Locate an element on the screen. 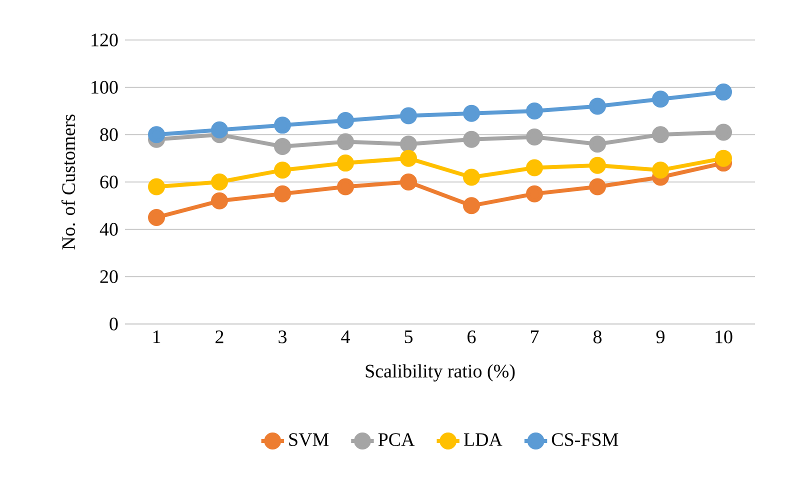  y-tick-label: 100 is located at coordinates (105, 87).